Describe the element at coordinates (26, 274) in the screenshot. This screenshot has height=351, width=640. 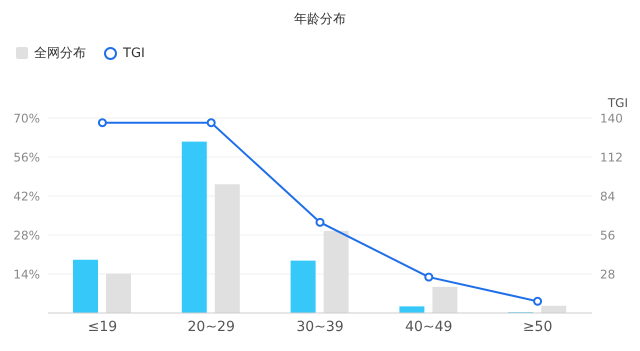
I see `y-tick-label: 14%` at that location.